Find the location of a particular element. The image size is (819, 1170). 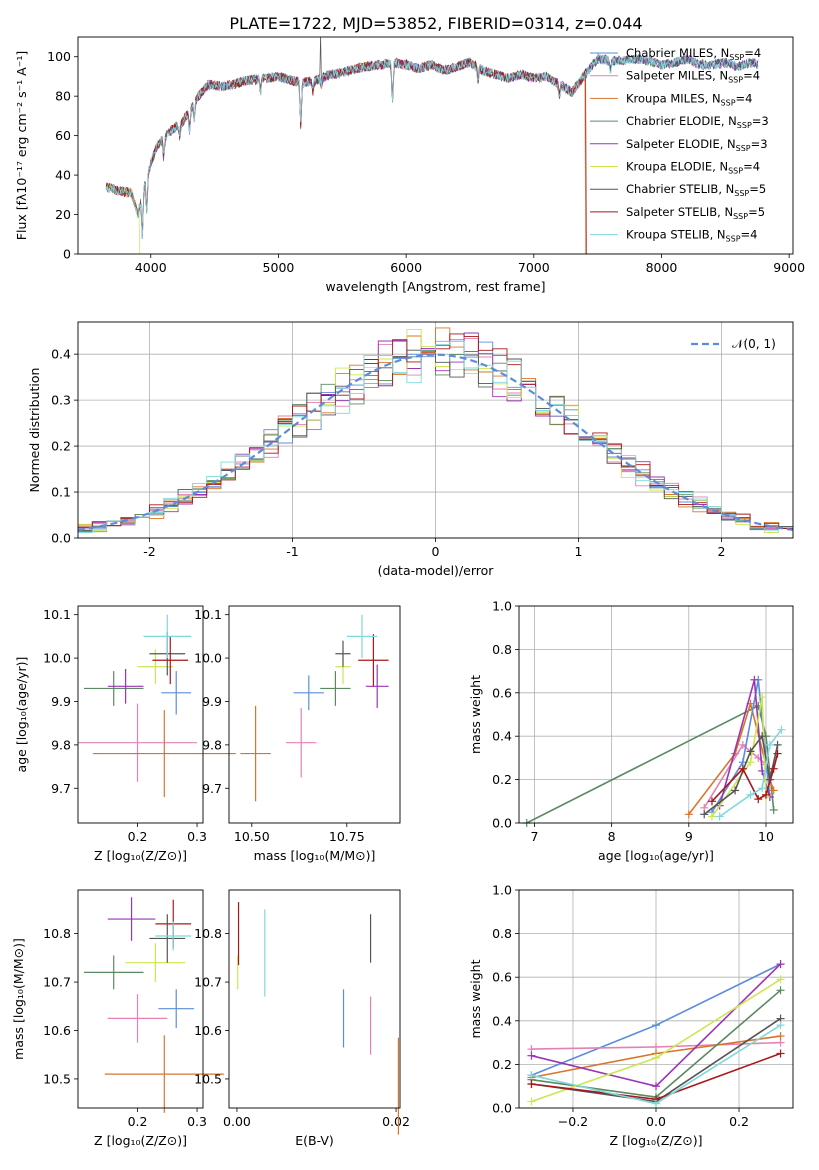

legend-text: Salpeter MILES, N is located at coordinates (677, 76).